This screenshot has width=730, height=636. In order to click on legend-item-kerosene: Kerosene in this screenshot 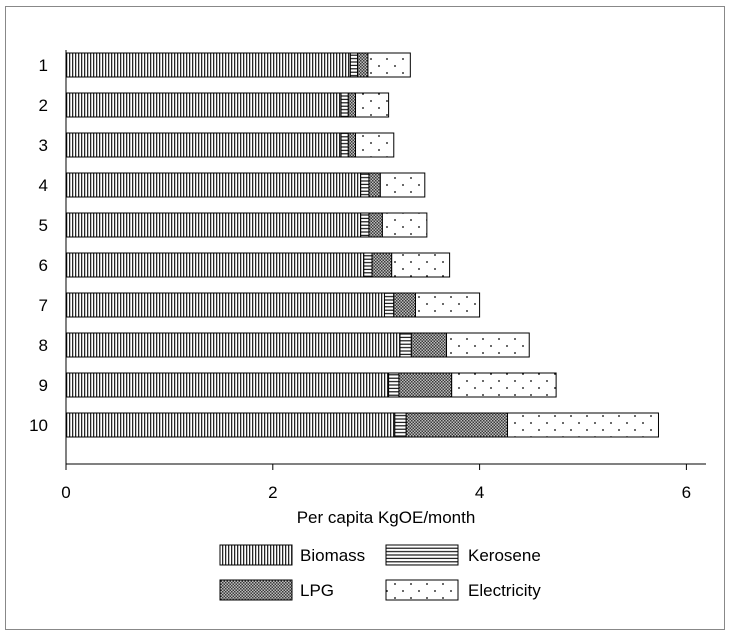, I will do `click(463, 555)`.